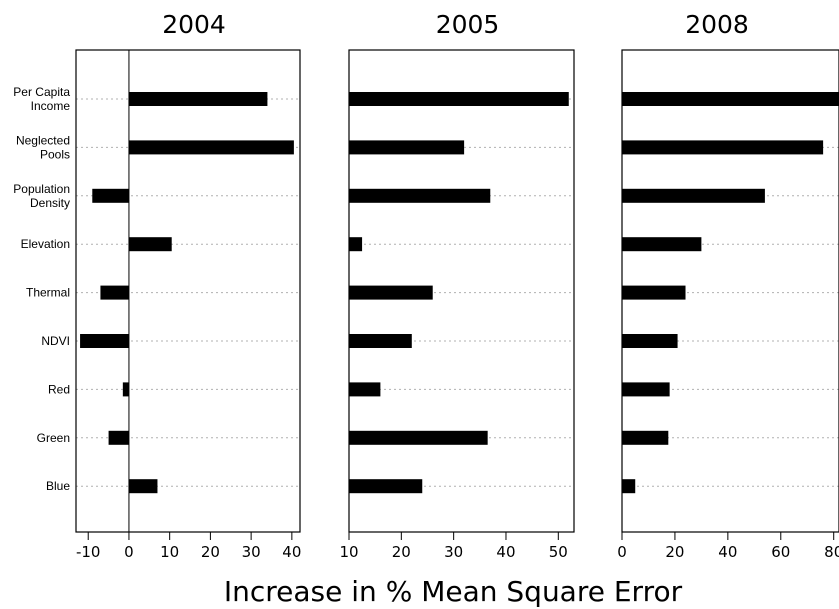 The height and width of the screenshot is (609, 839). I want to click on panel-title: 2004, so click(194, 24).